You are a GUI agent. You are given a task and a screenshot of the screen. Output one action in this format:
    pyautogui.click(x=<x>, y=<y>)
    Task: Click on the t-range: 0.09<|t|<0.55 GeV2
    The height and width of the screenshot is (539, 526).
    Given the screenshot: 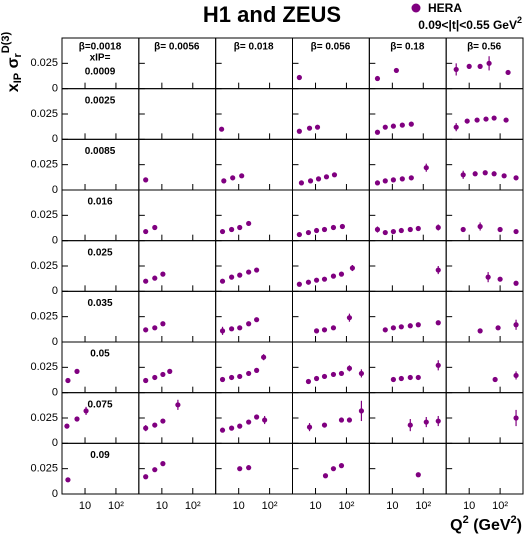 What is the action you would take?
    pyautogui.click(x=470, y=23)
    